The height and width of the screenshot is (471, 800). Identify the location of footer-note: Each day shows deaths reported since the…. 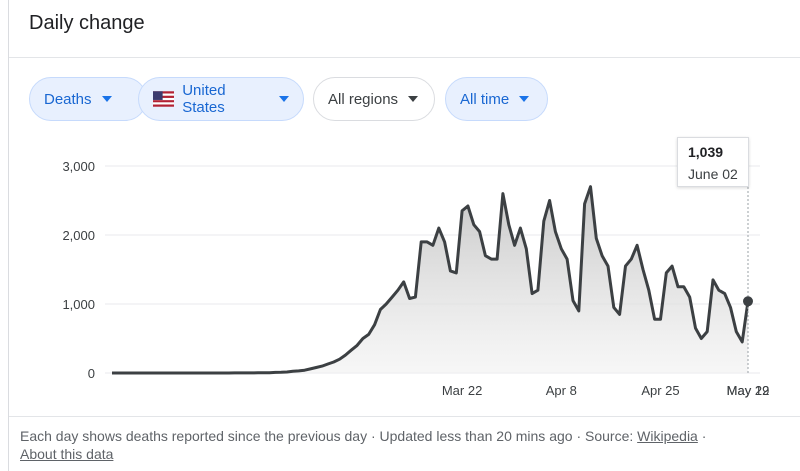
(400, 445).